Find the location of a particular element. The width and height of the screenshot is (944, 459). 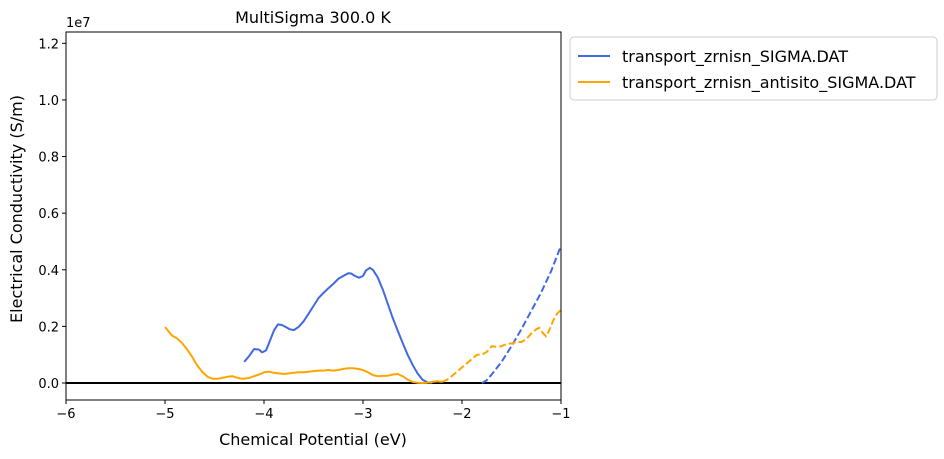

y-tick-label: 0.6 is located at coordinates (48, 214).